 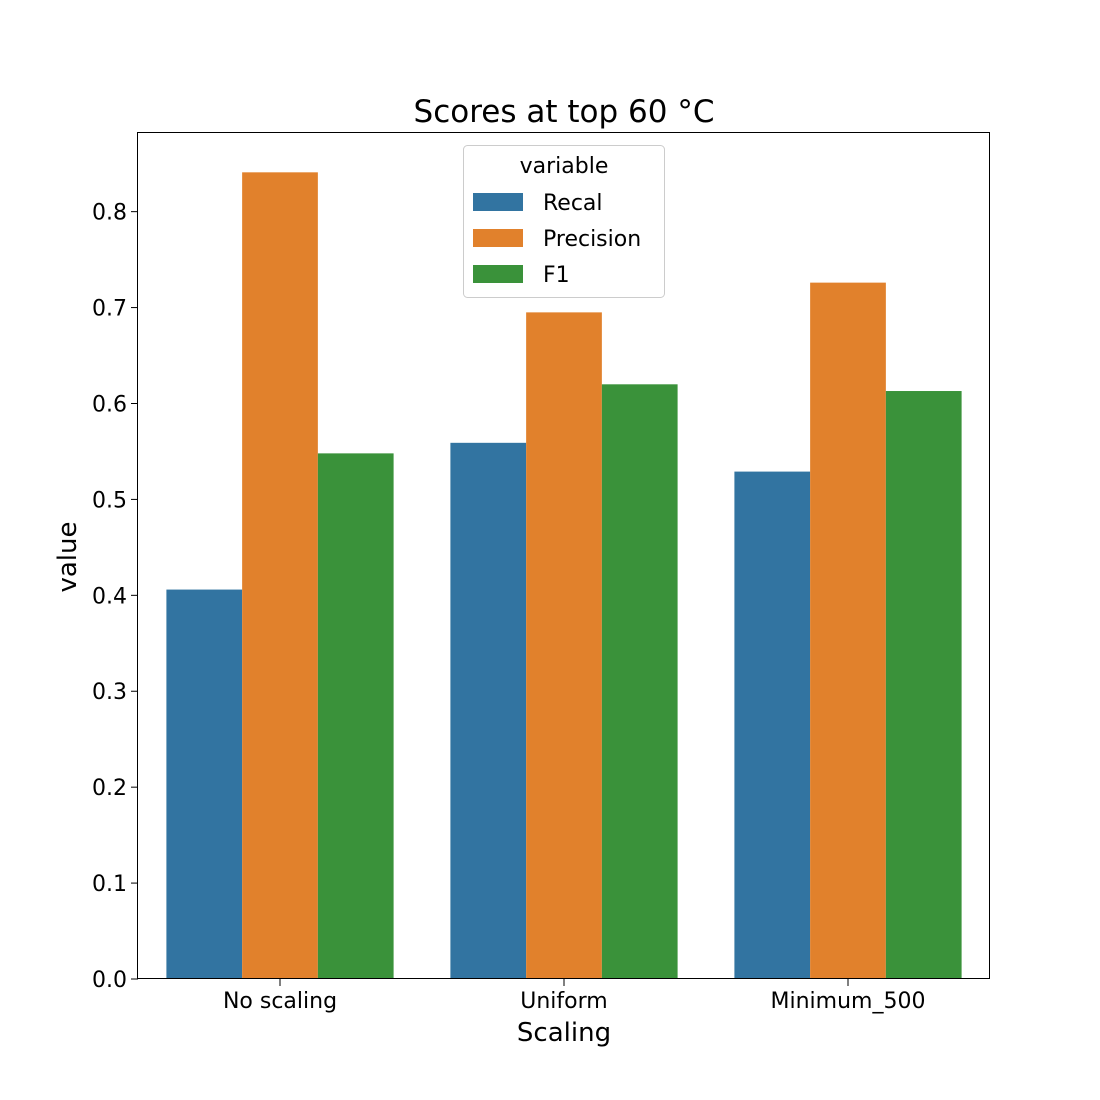 What do you see at coordinates (109, 980) in the screenshot?
I see `y-tick-label: 0.0` at bounding box center [109, 980].